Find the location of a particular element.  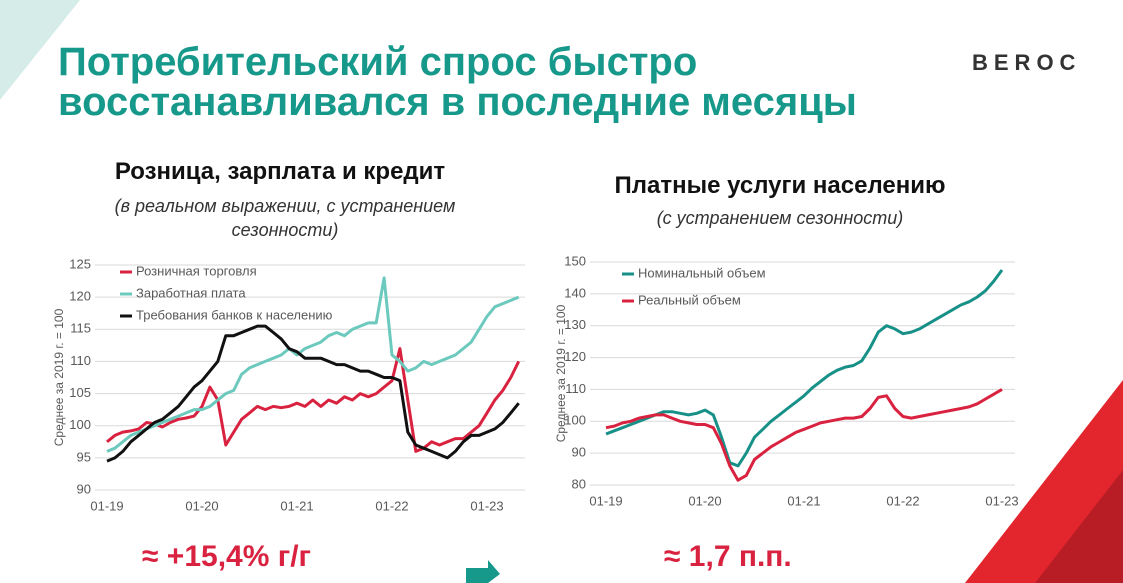

arrow is located at coordinates (483, 571).